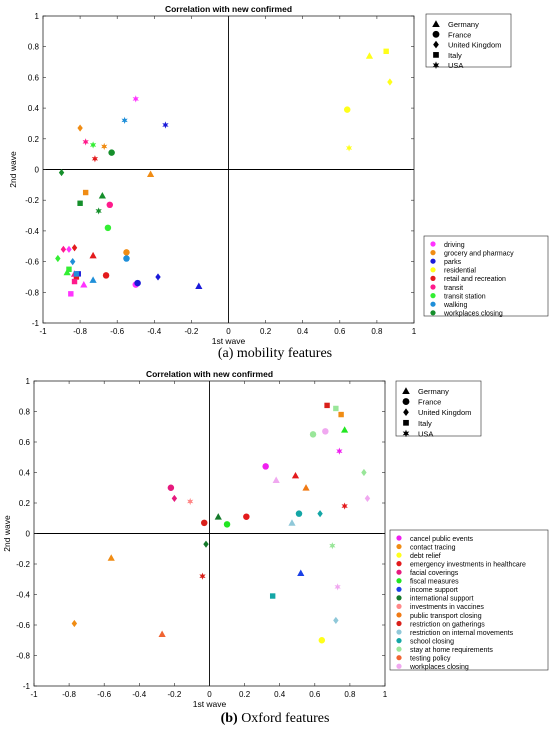 Image resolution: width=550 pixels, height=735 pixels. Describe the element at coordinates (175, 694) in the screenshot. I see `oxford-xtick-label: -0.2` at that location.